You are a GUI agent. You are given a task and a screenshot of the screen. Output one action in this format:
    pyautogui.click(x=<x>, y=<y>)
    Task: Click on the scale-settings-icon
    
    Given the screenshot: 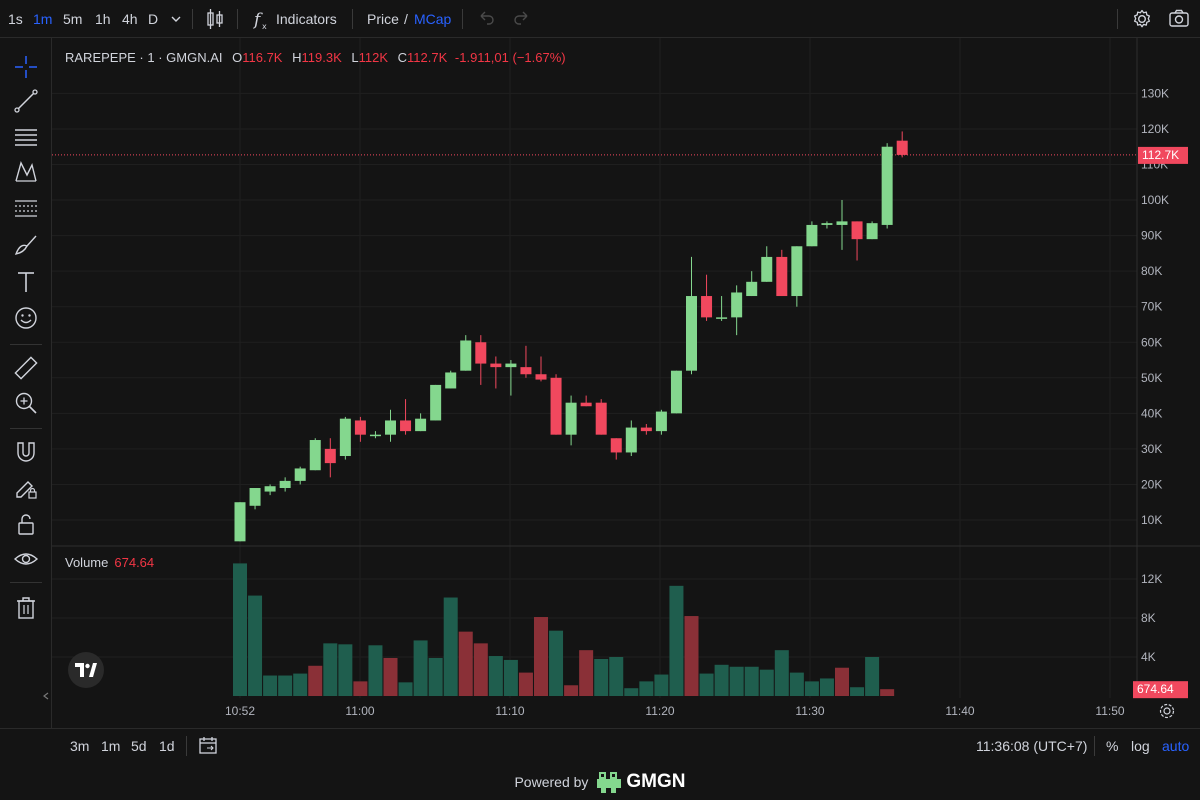 What is the action you would take?
    pyautogui.click(x=1167, y=711)
    